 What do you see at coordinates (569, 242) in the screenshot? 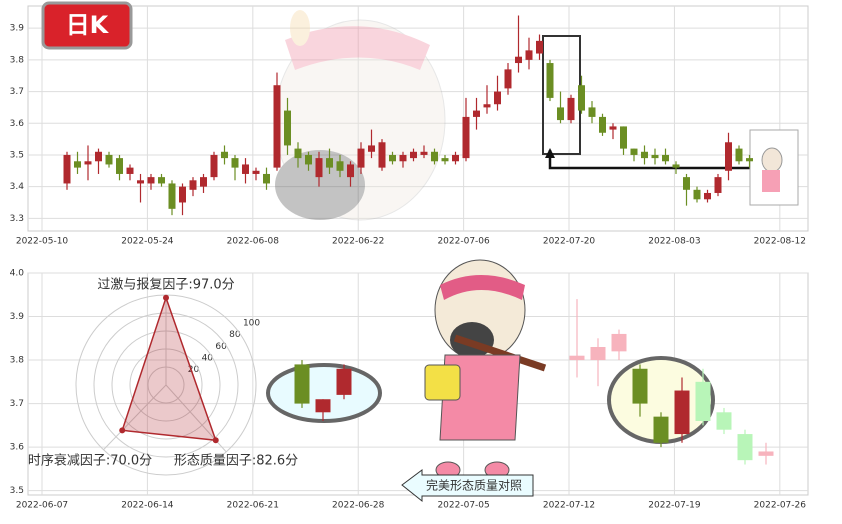
I see `x-tick-label: 2022-07-20` at bounding box center [569, 242].